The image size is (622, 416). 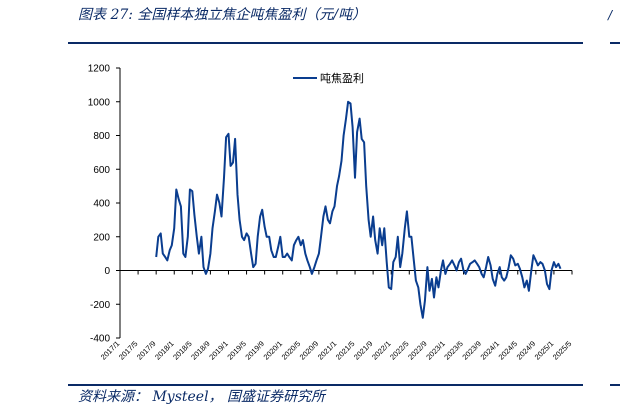 What do you see at coordinates (107, 271) in the screenshot?
I see `y-tick-label: 0` at bounding box center [107, 271].